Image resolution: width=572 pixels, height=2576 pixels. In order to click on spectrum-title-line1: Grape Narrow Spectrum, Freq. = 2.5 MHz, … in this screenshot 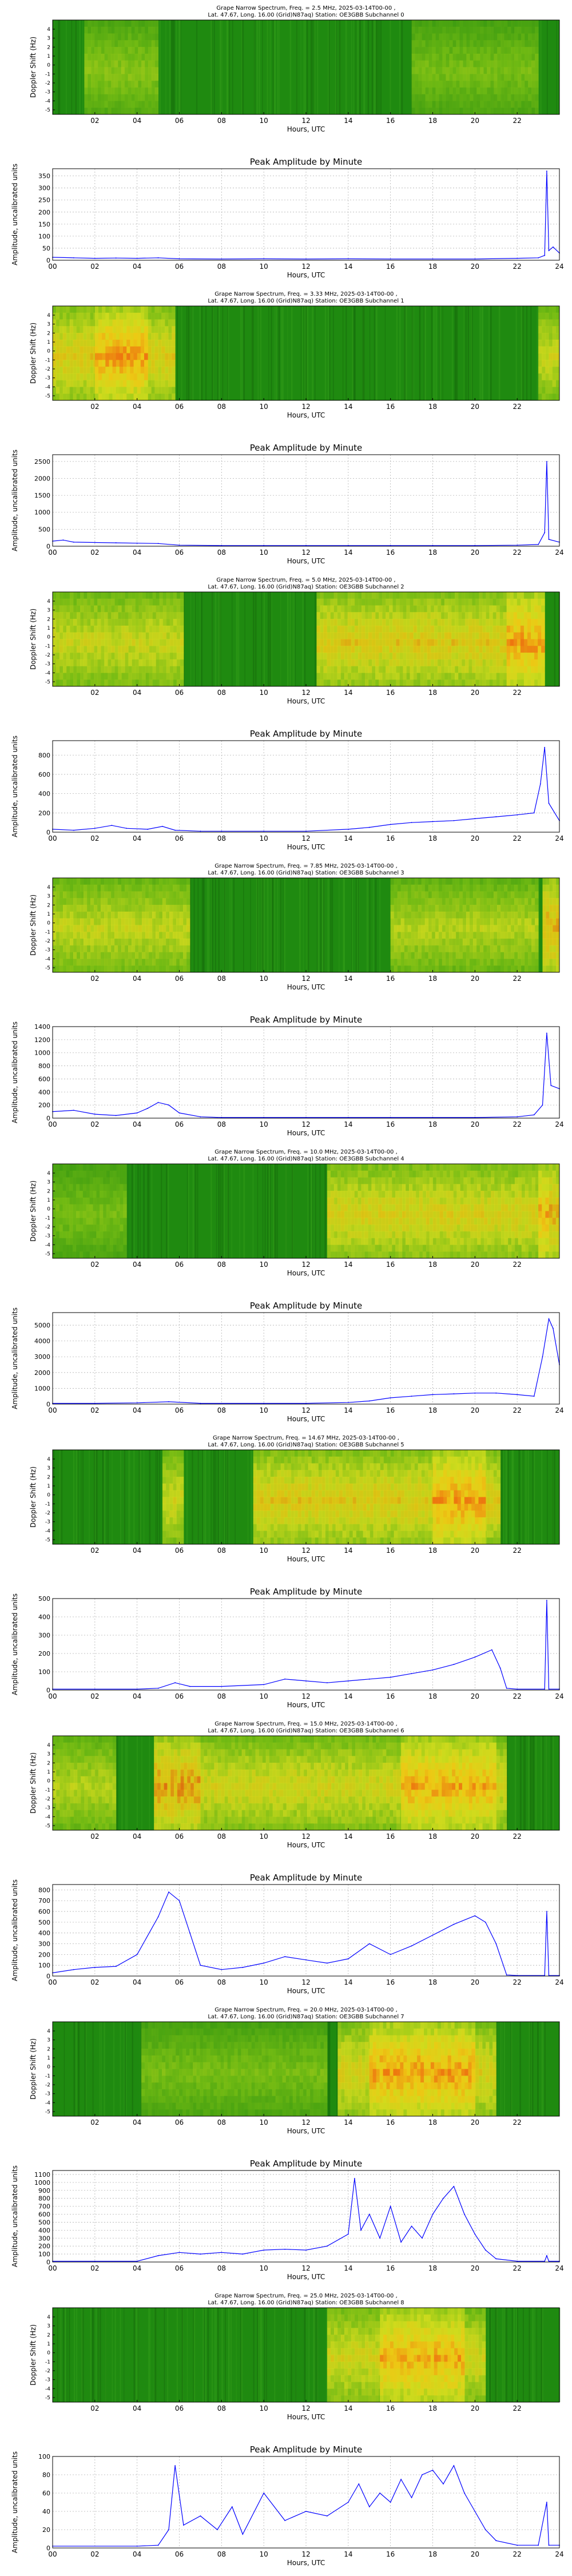, I will do `click(305, 8)`.